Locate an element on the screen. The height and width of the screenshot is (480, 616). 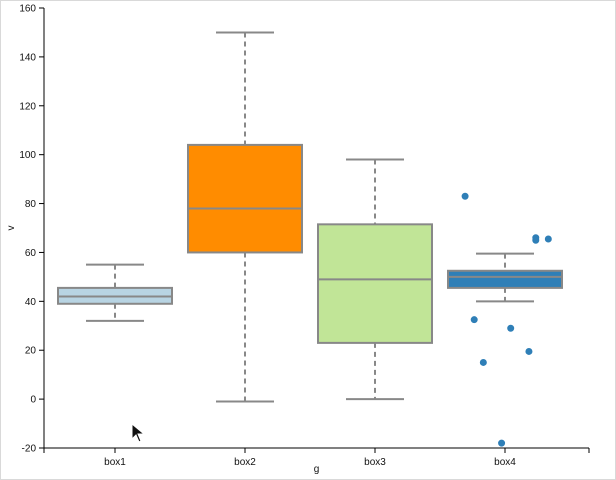
x-tick-label: box3 is located at coordinates (375, 462).